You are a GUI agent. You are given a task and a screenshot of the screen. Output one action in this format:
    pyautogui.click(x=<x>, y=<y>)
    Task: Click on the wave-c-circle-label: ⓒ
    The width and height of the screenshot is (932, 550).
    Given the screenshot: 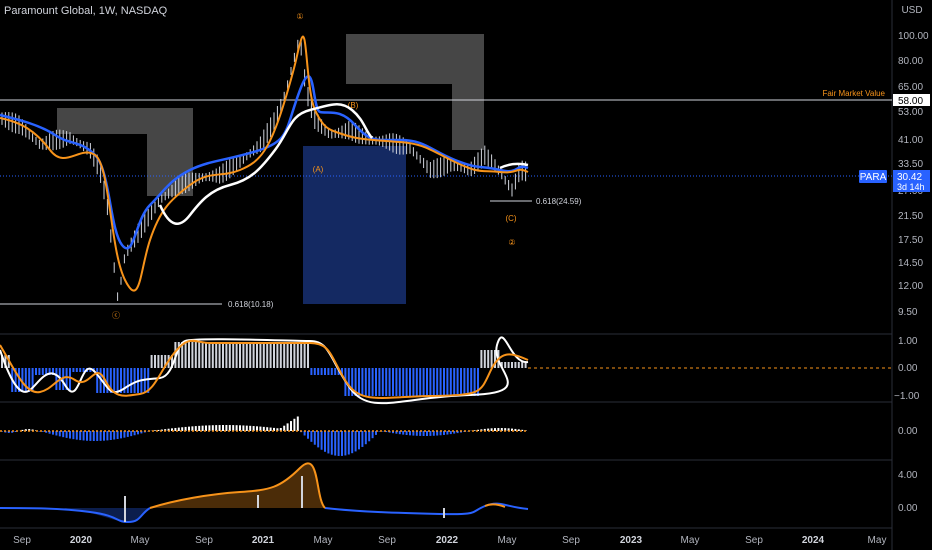 What is the action you would take?
    pyautogui.click(x=116, y=315)
    